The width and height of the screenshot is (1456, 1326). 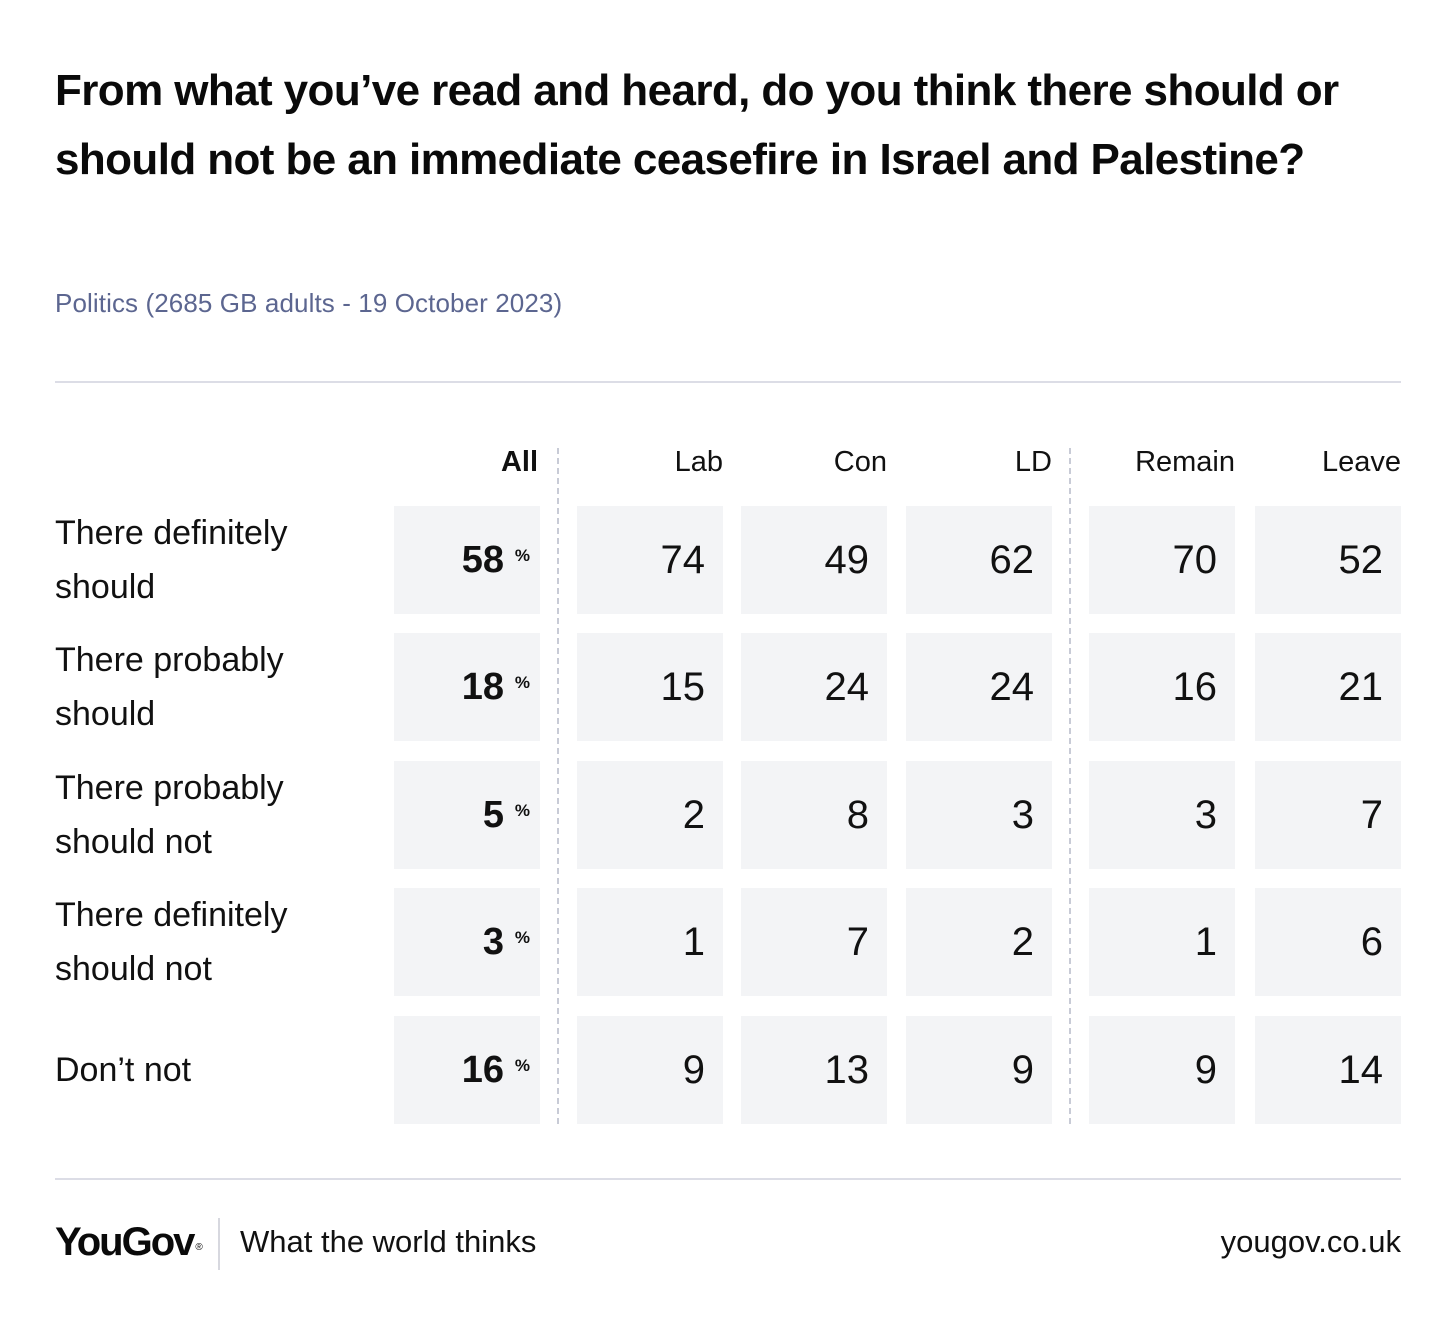 I want to click on cell-value: 13, so click(x=847, y=1070).